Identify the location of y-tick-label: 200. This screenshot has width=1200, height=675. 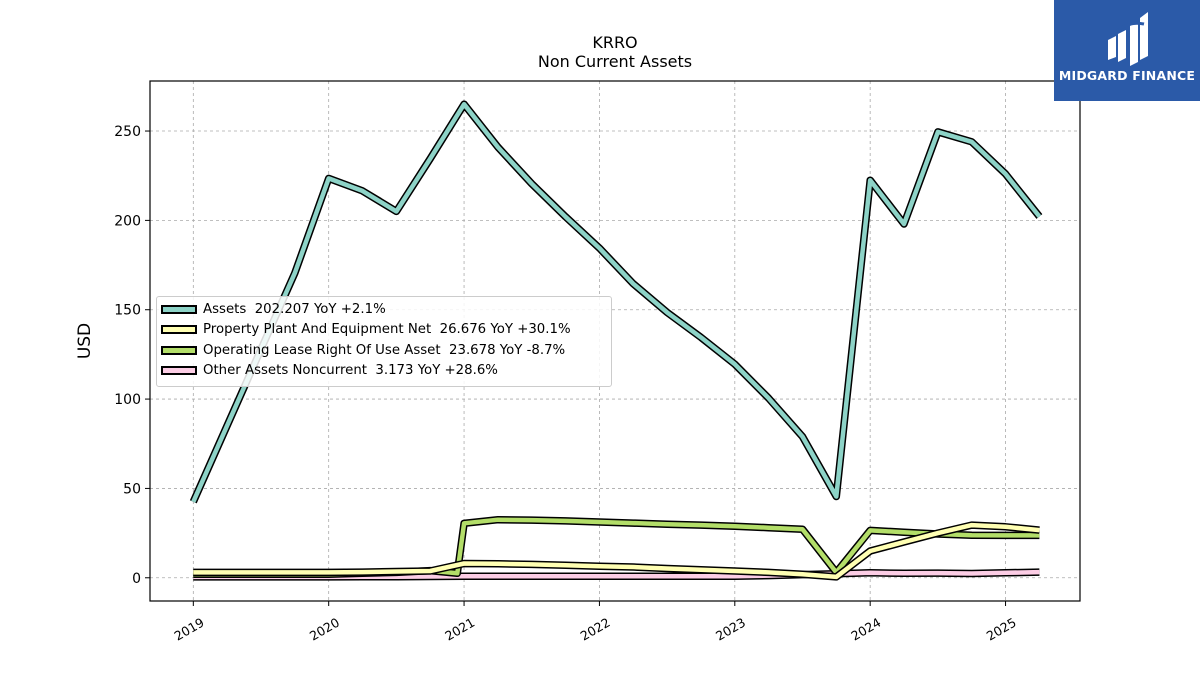
(127, 221).